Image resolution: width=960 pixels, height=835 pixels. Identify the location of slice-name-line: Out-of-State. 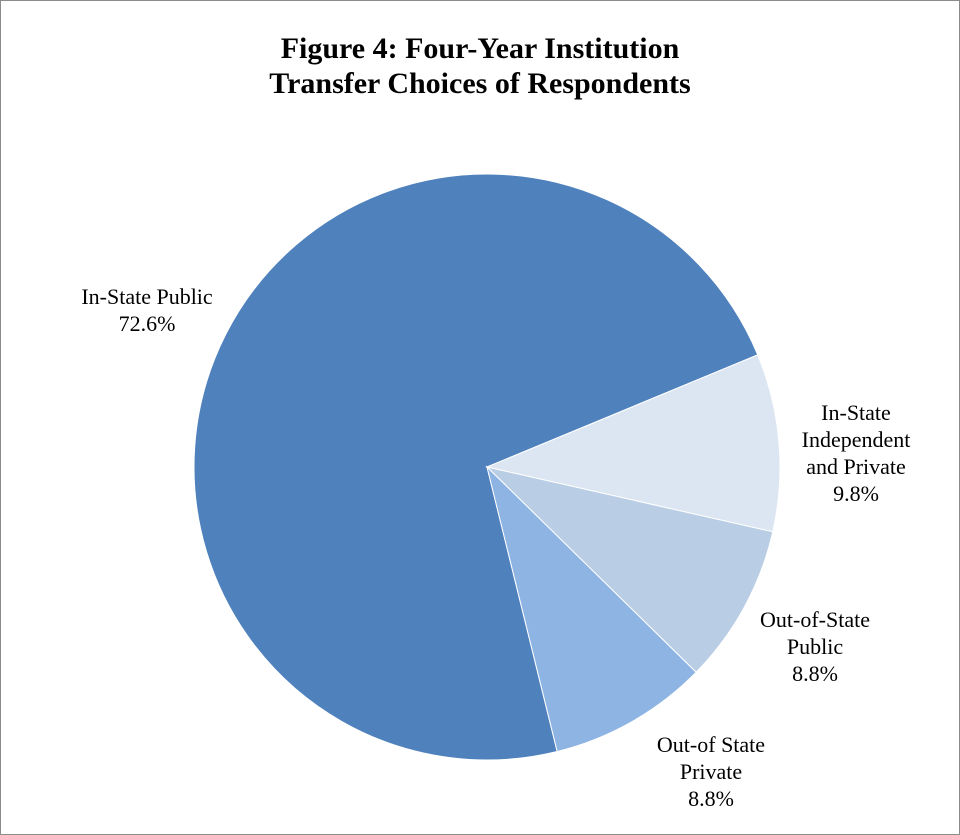
(815, 619).